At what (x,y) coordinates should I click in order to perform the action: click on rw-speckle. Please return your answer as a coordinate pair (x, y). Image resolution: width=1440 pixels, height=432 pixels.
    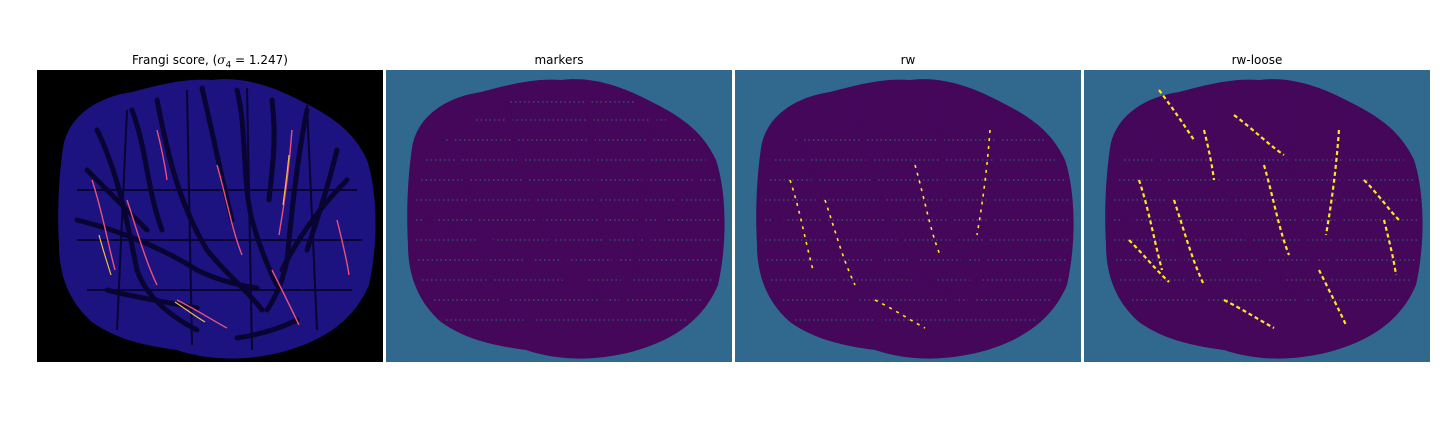
    Looking at the image, I should click on (917, 230).